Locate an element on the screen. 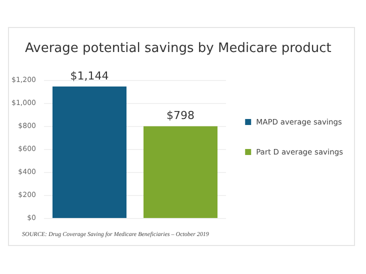  data-label: $1,144 is located at coordinates (89, 75).